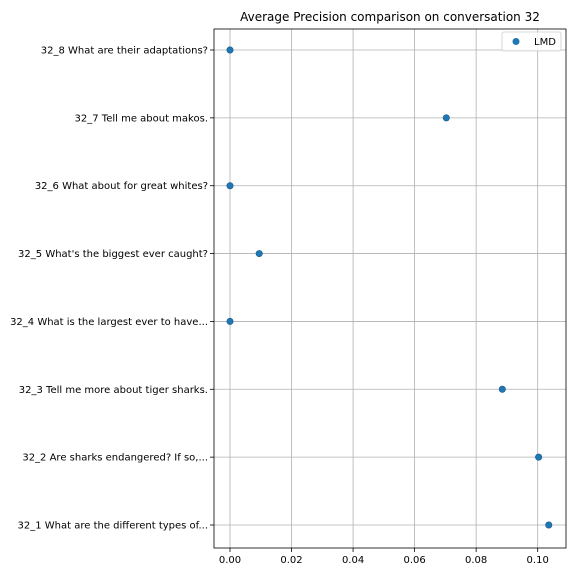 The width and height of the screenshot is (576, 576). I want to click on legend-box, so click(531, 41).